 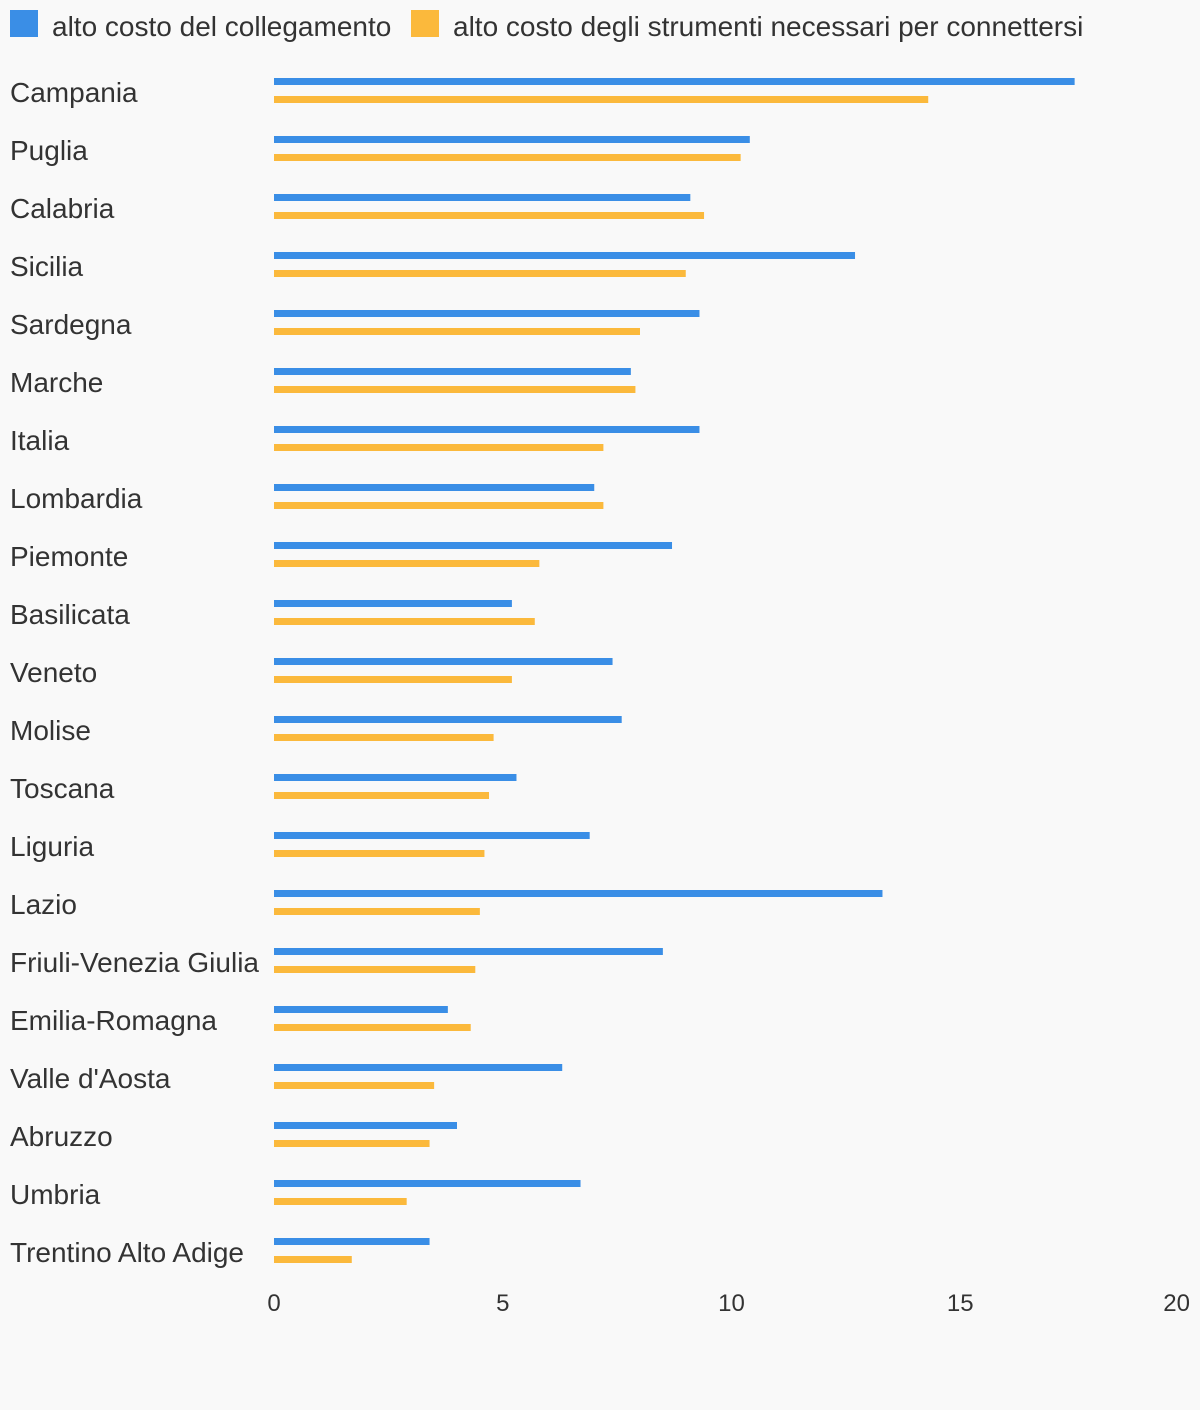 What do you see at coordinates (273, 1303) in the screenshot?
I see `x-tick-label: 0` at bounding box center [273, 1303].